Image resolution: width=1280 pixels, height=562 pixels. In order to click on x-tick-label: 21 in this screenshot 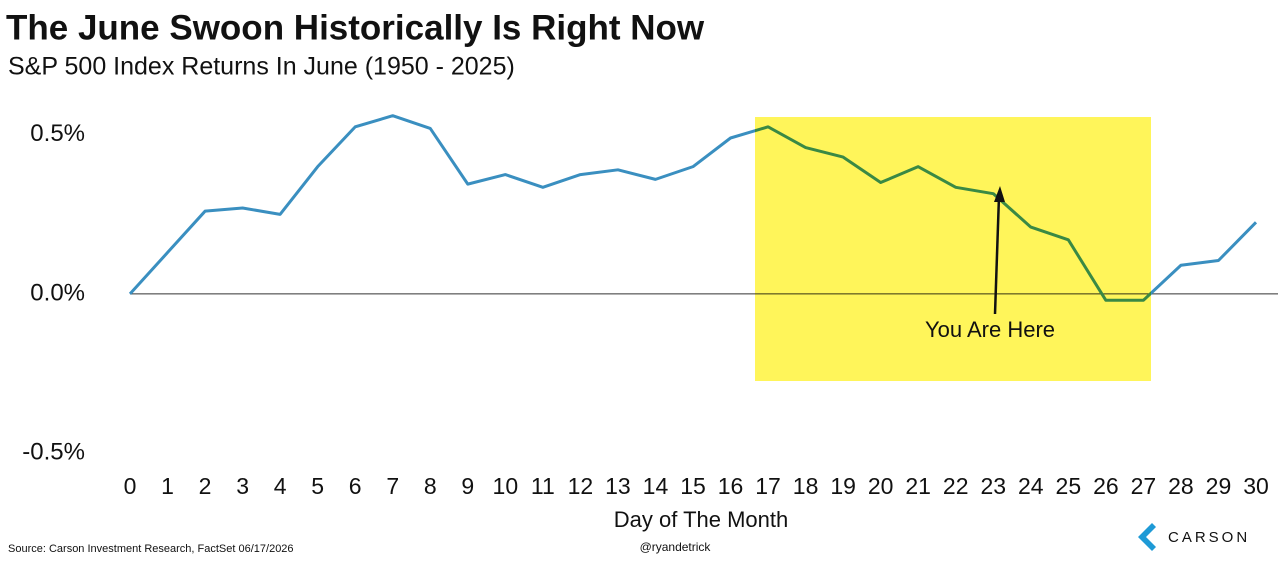, I will do `click(918, 486)`.